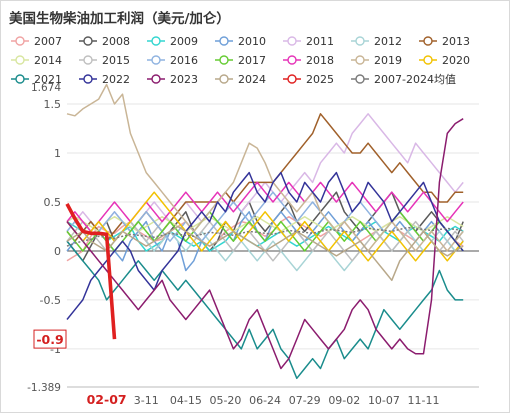 The height and width of the screenshot is (413, 510). I want to click on legend-label: 2007-2024均值, so click(415, 79).